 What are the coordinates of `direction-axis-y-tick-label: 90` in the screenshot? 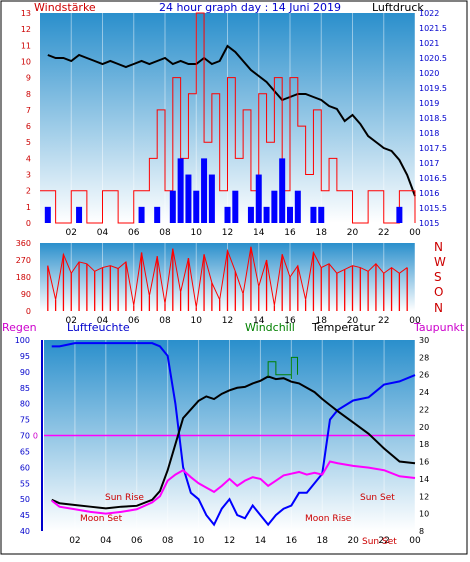 It's located at (26, 294).